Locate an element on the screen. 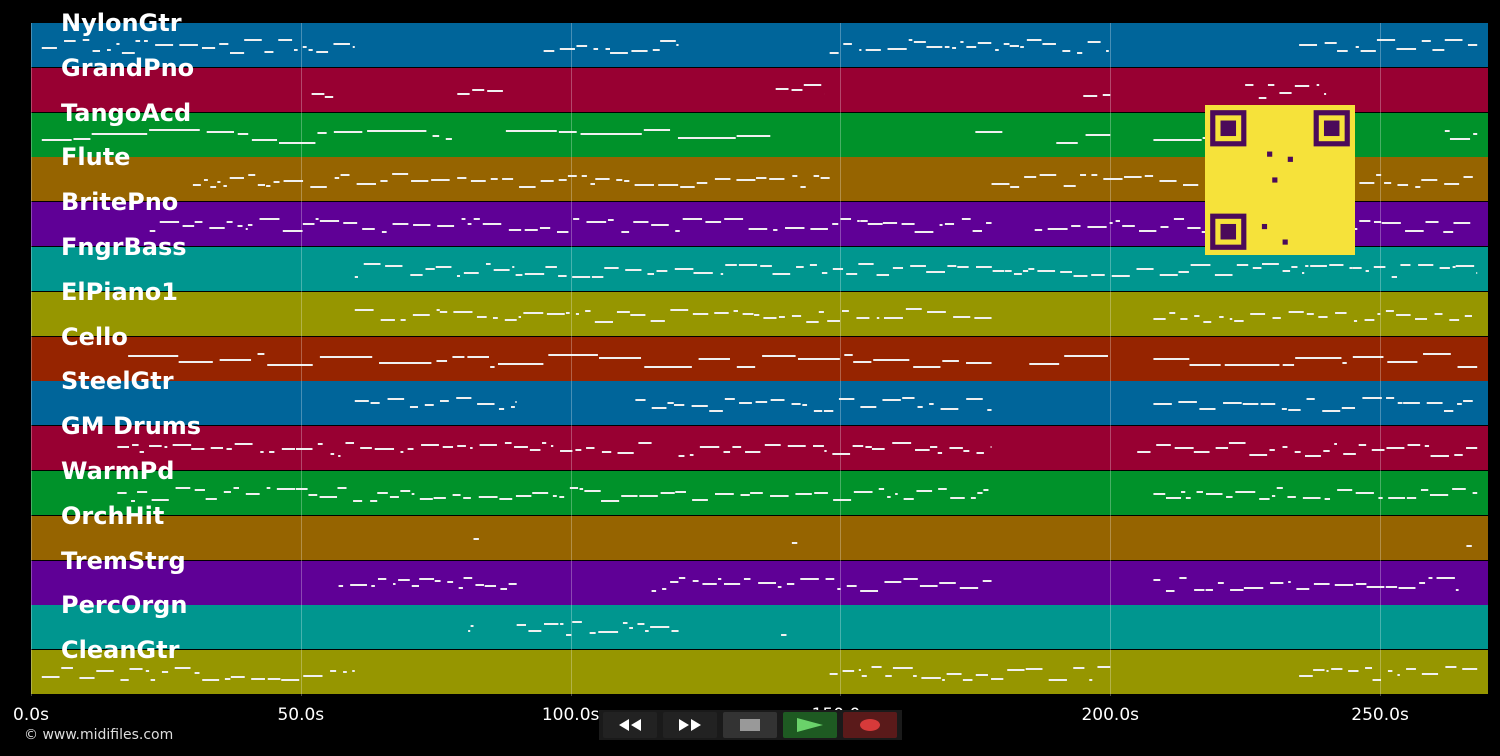 The height and width of the screenshot is (756, 1500). play-button is located at coordinates (810, 725).